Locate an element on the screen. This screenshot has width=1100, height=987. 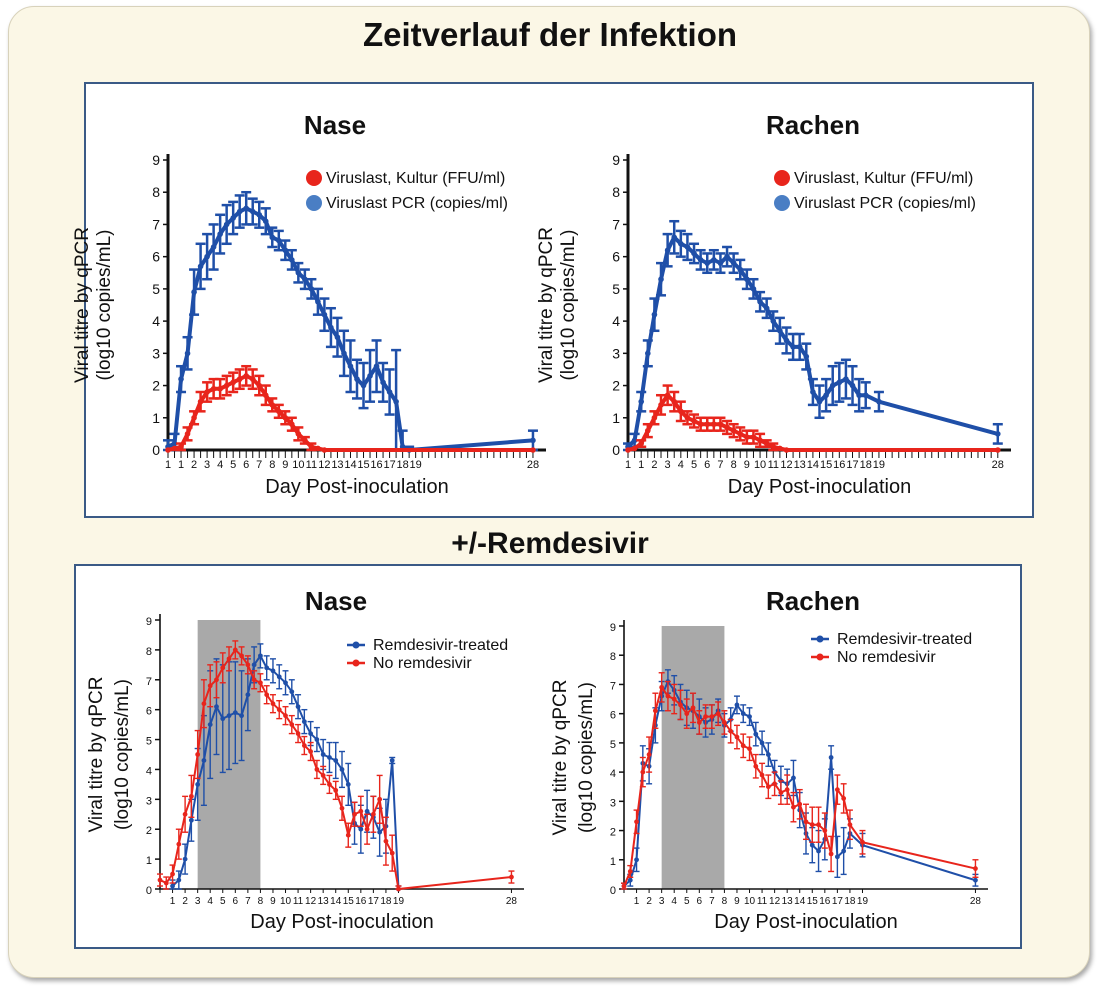
x-tick-label: 10 is located at coordinates (286, 901).